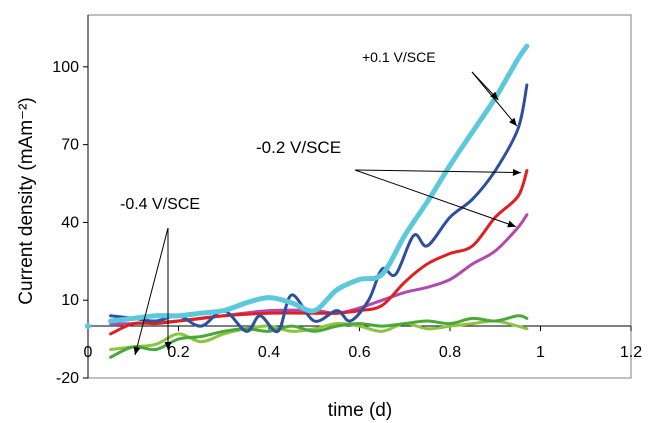  Describe the element at coordinates (269, 352) in the screenshot. I see `x-tick-label: 0.4` at that location.